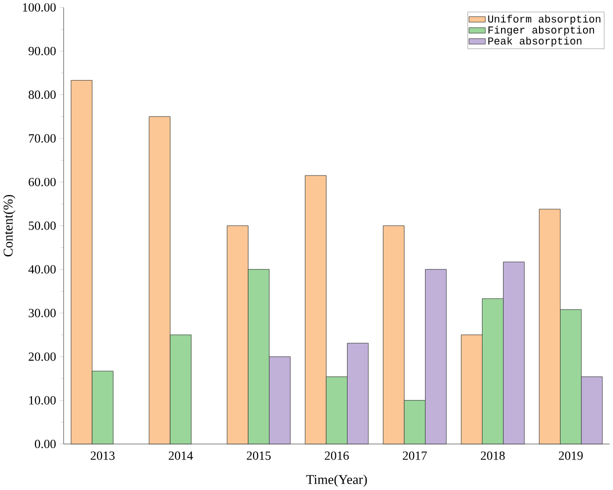  Describe the element at coordinates (541, 31) in the screenshot. I see `legend-label: Finger absorption` at that location.